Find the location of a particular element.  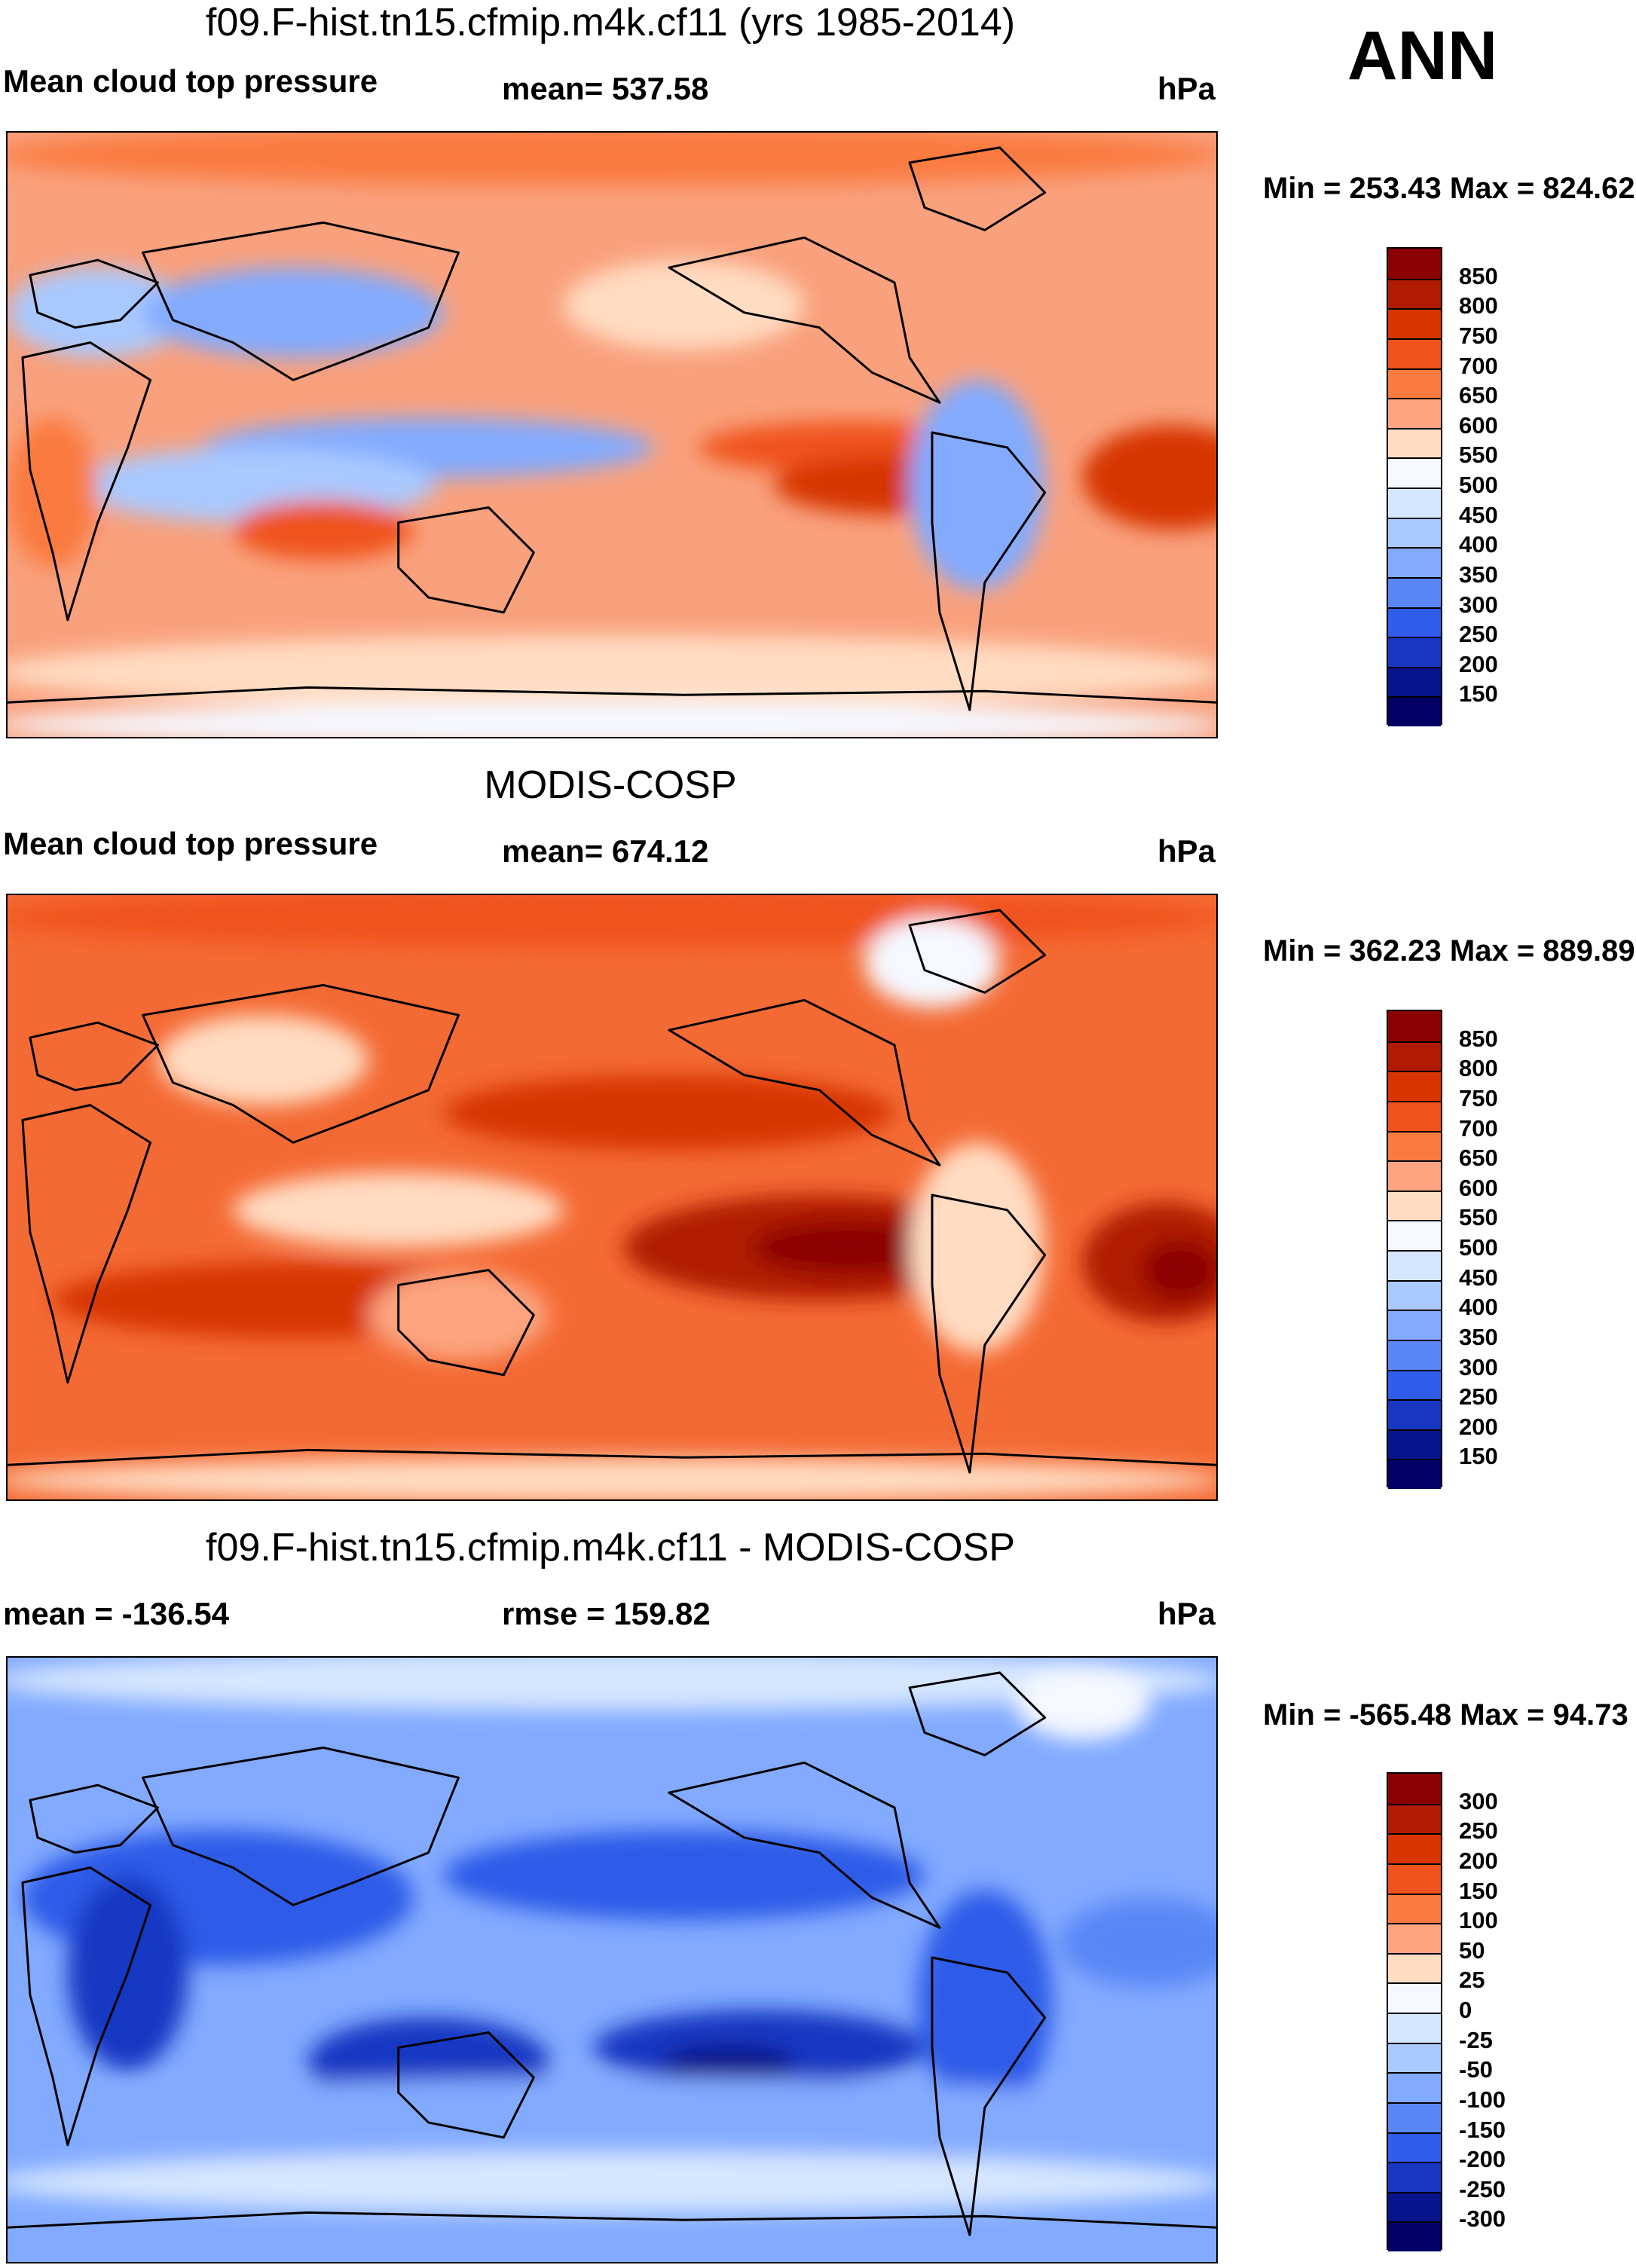

panel3-rmse-label: rmse = 159.82 is located at coordinates (606, 1613).